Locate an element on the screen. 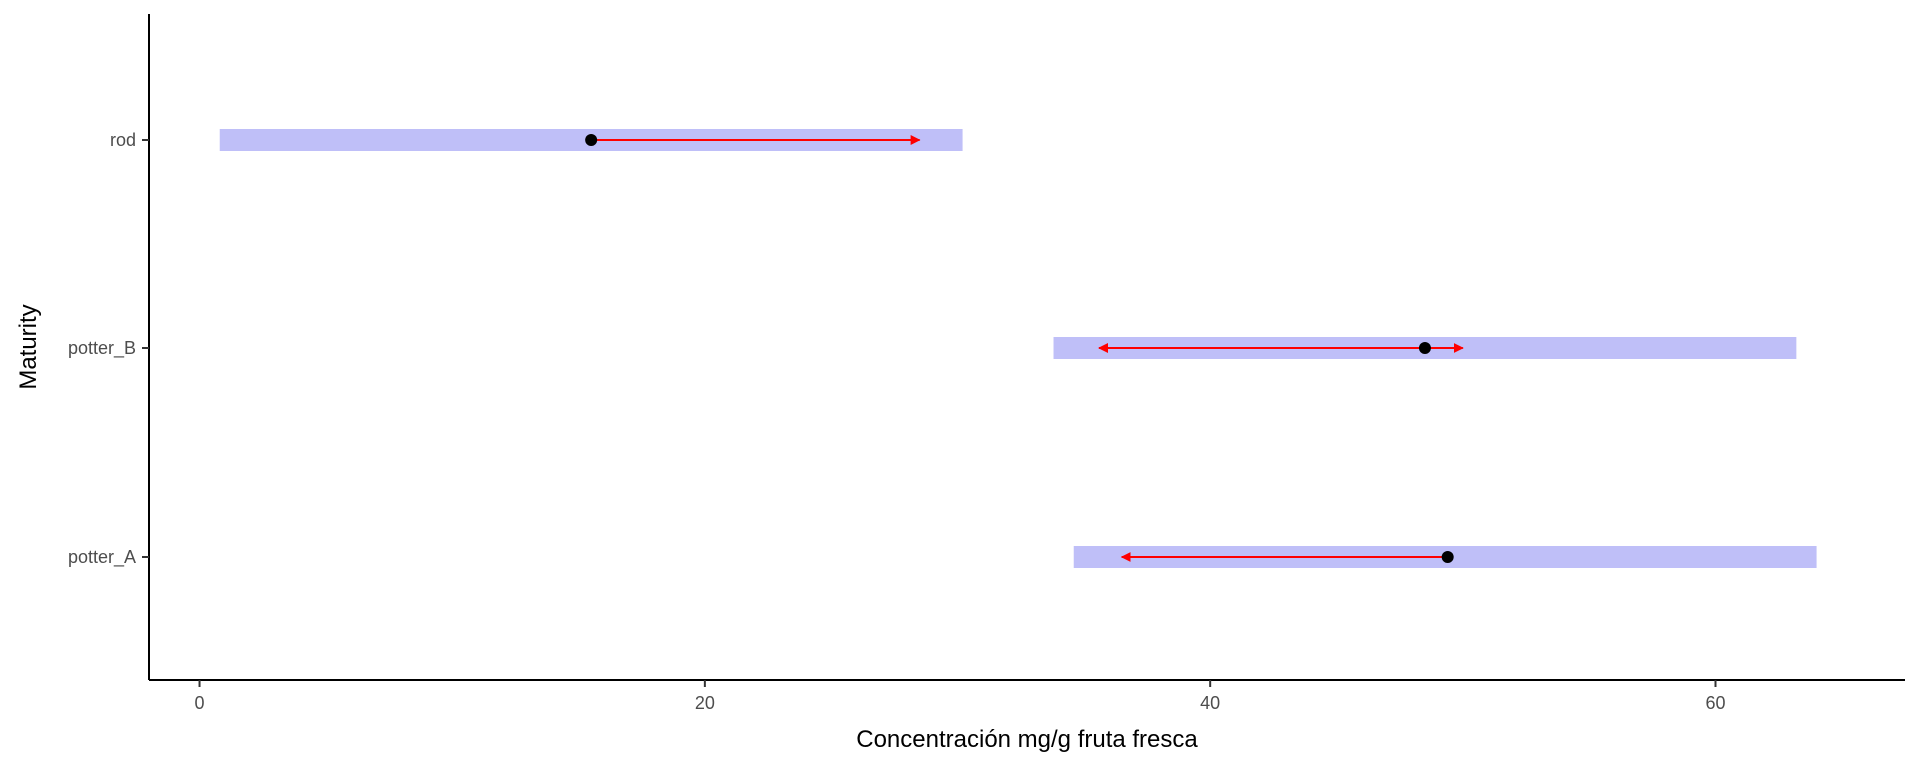  x-tick-label-60: 60 is located at coordinates (1715, 703).